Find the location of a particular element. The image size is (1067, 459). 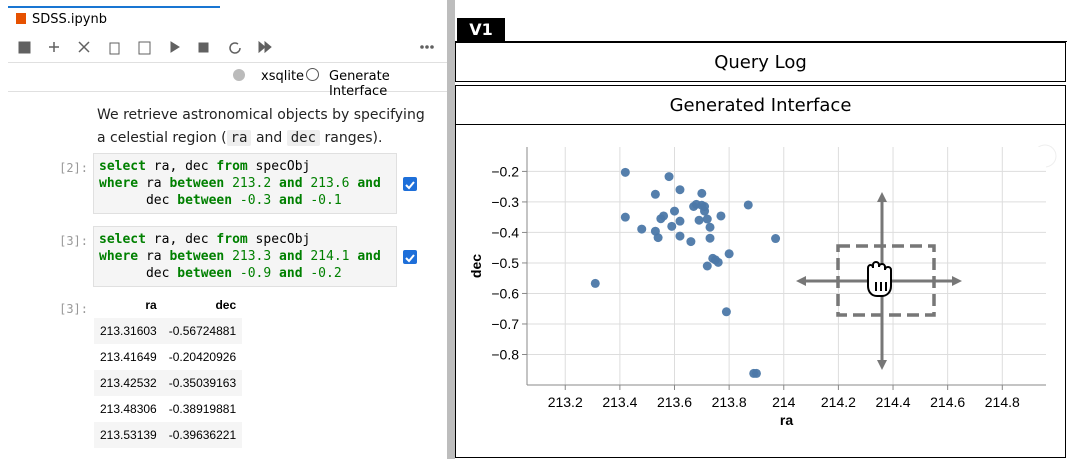

table-cell: -0.35039163 is located at coordinates (202, 383).